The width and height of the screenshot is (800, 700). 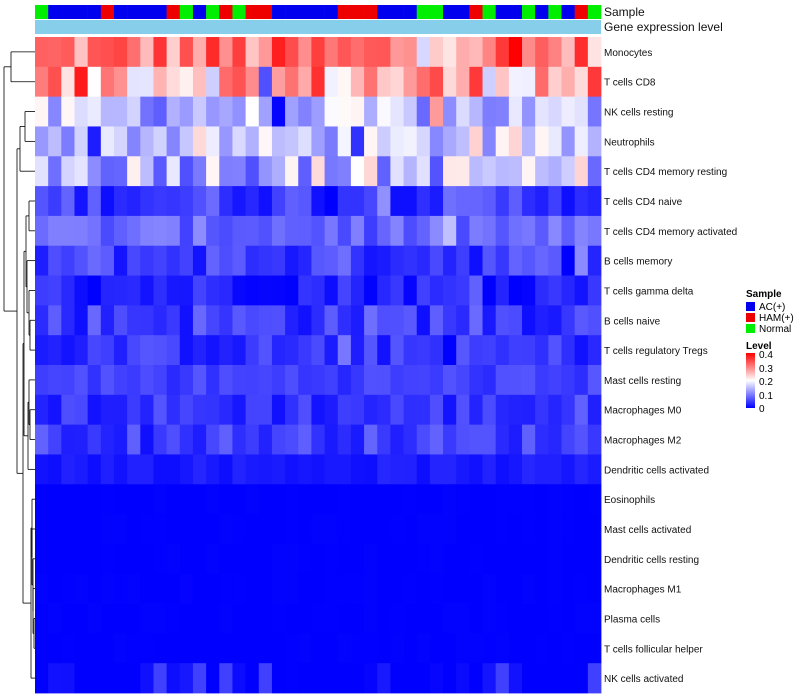 What do you see at coordinates (318, 12) in the screenshot?
I see `sample-annotation-bar` at bounding box center [318, 12].